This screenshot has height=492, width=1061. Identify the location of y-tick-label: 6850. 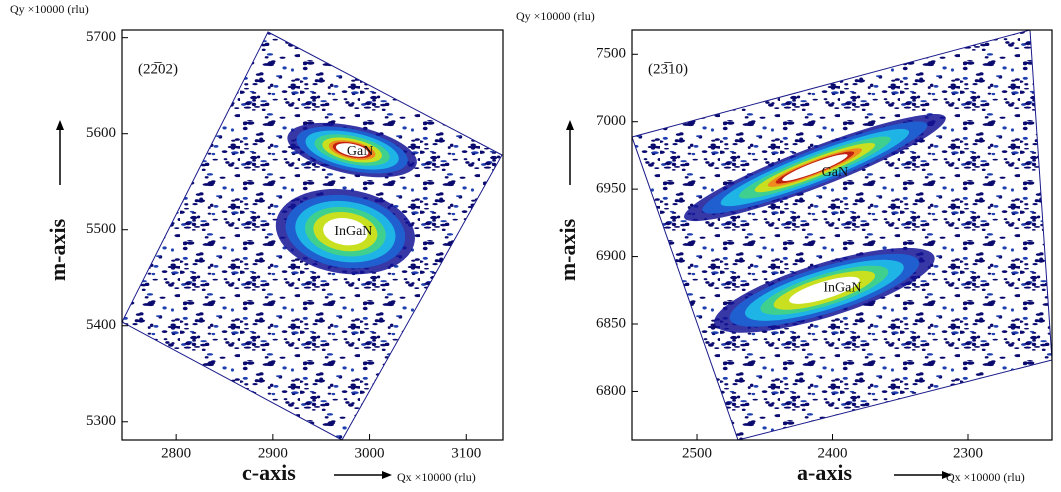
(611, 323).